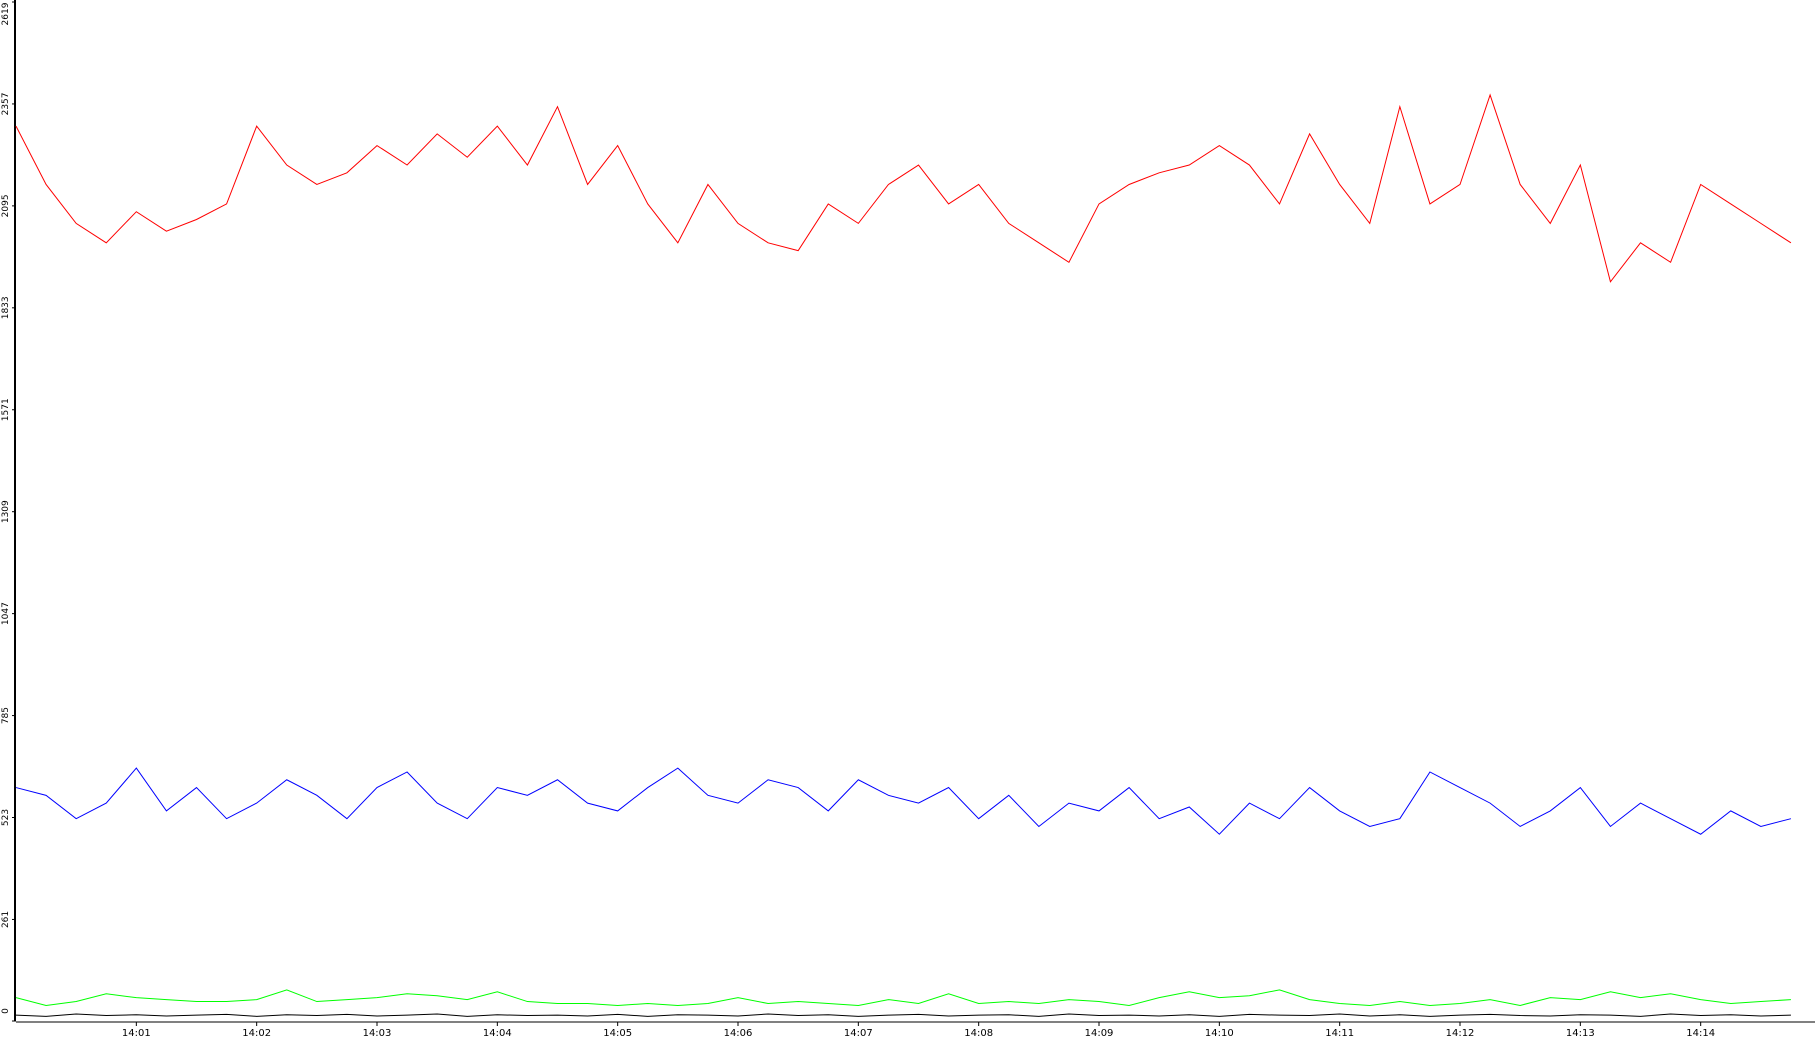 This screenshot has height=1039, width=1815. Describe the element at coordinates (6, 307) in the screenshot. I see `y-tick-label: 1833` at that location.